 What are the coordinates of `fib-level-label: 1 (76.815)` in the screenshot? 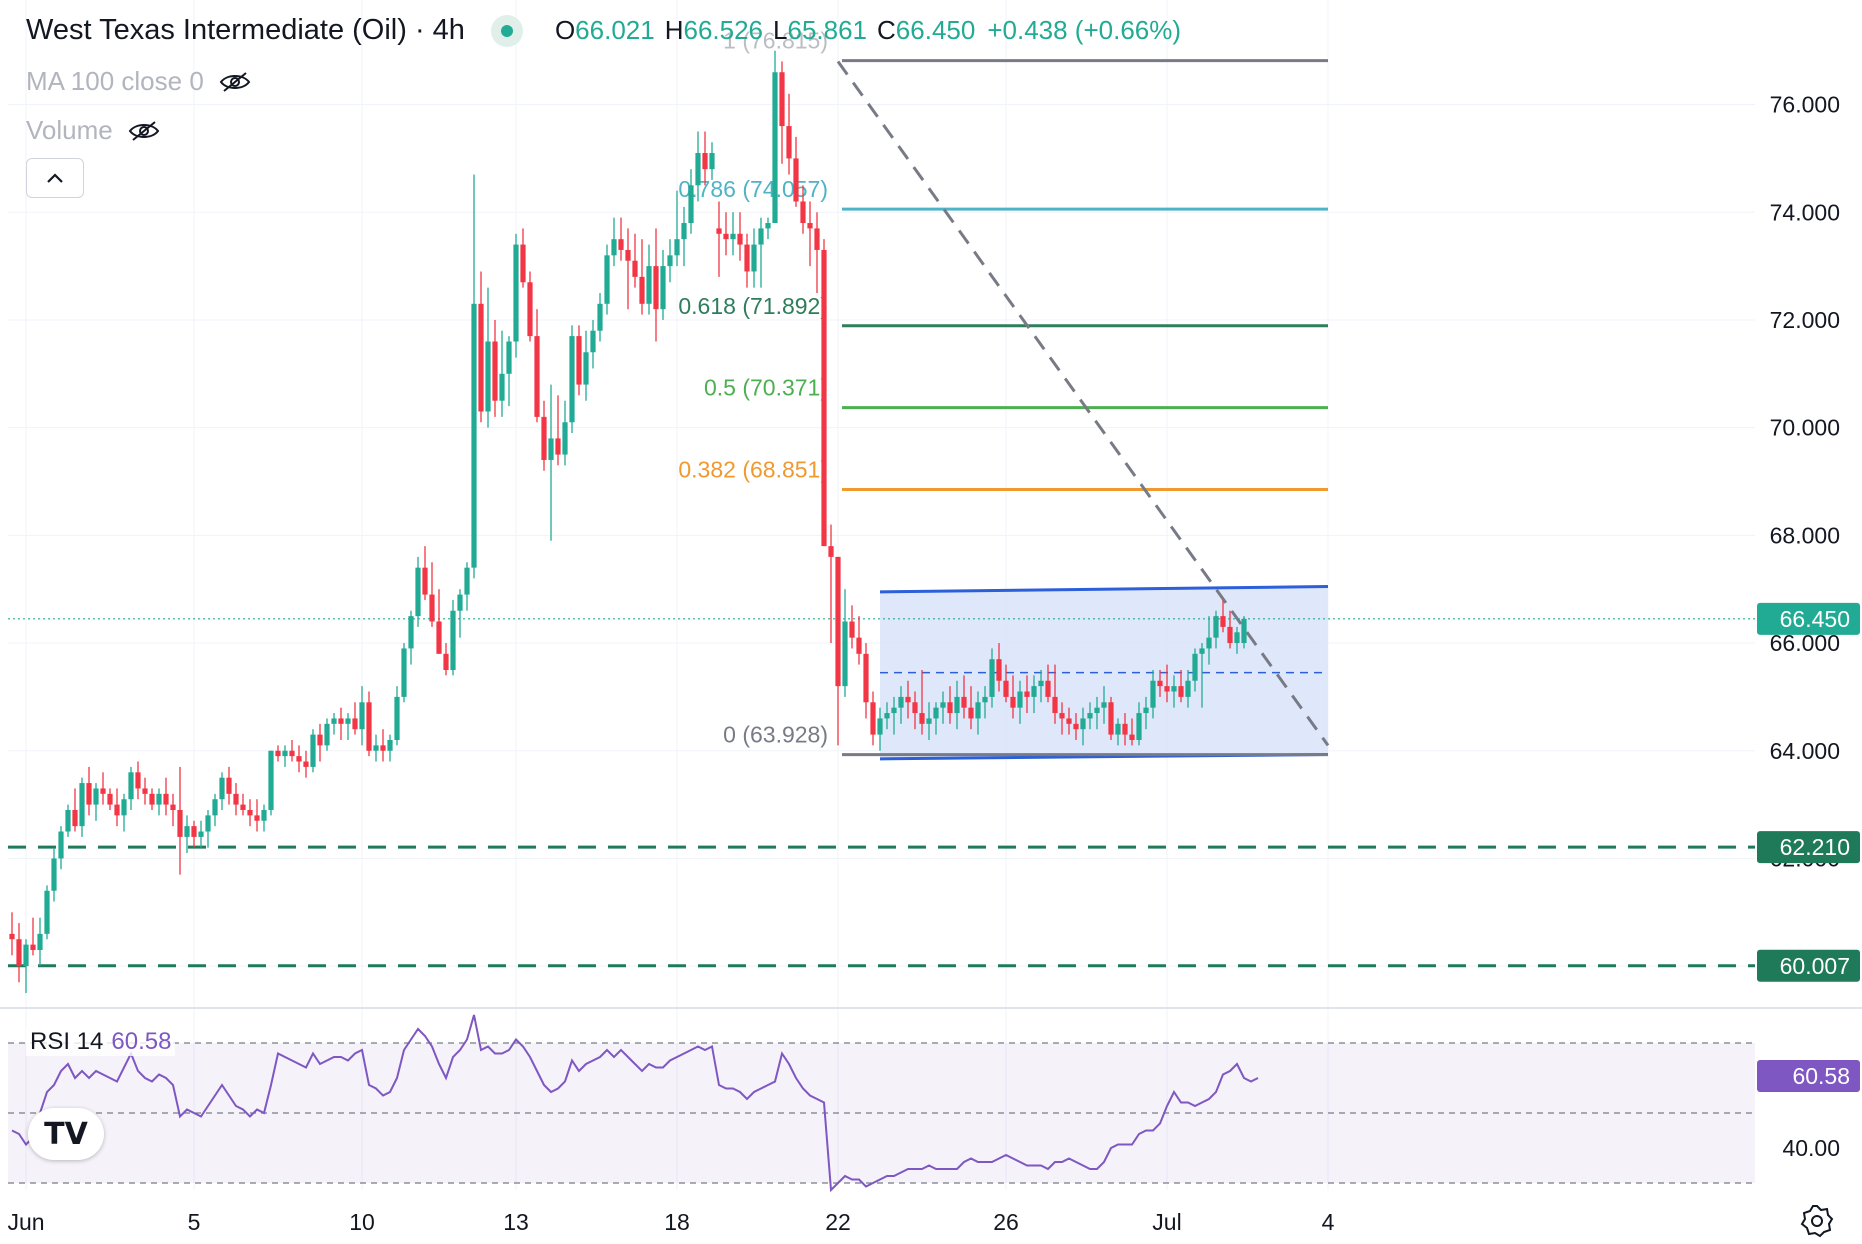 It's located at (775, 41).